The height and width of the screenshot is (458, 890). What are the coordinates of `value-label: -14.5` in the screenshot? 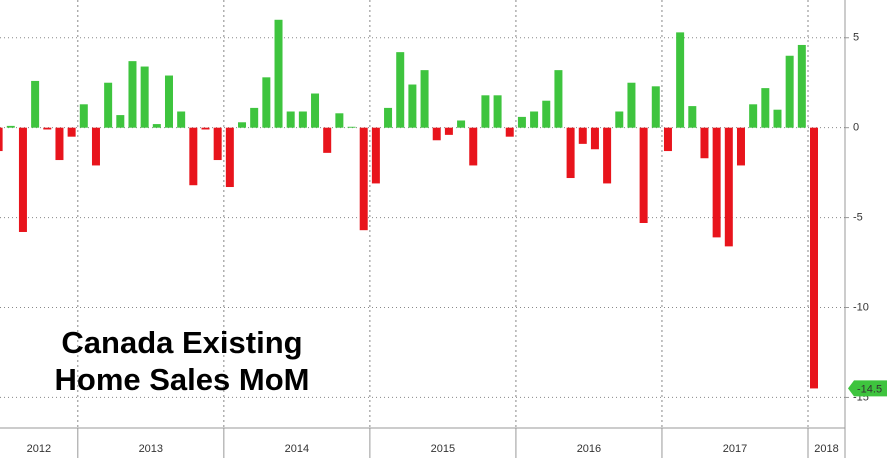 It's located at (869, 389).